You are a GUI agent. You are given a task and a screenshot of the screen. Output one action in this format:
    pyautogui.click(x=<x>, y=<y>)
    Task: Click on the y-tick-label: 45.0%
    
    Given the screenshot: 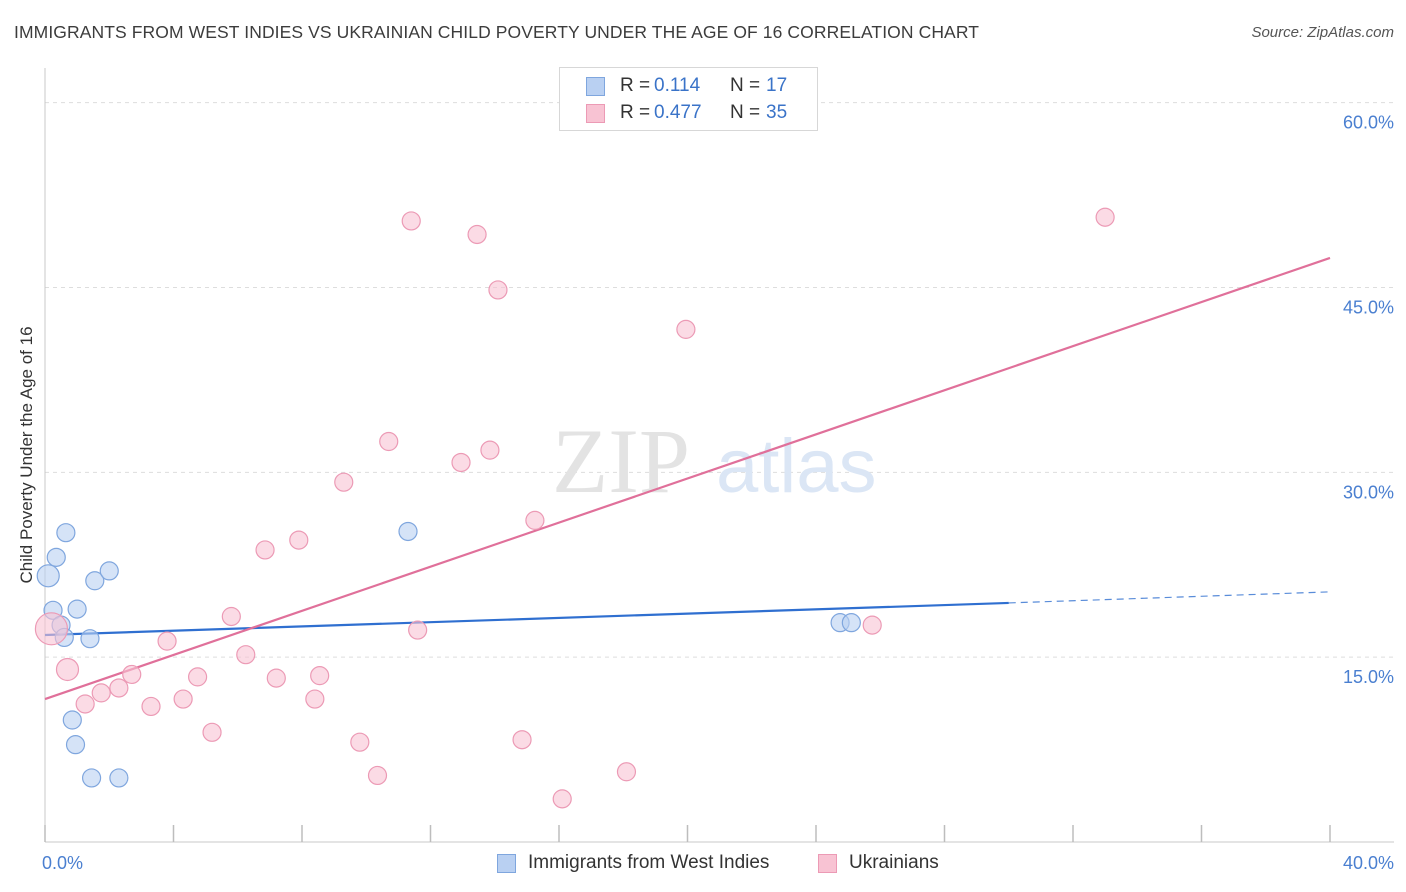 What is the action you would take?
    pyautogui.click(x=1368, y=307)
    